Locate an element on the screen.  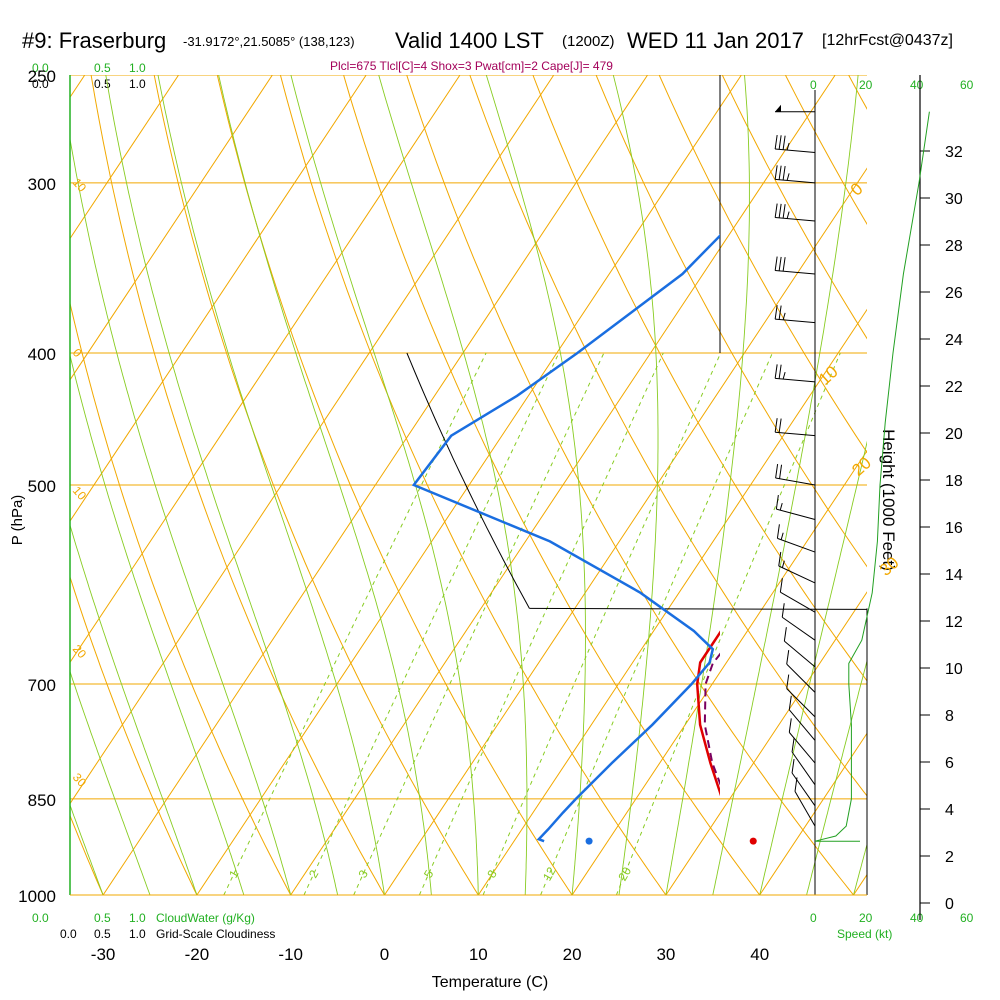
station-title: #9: Fraserburg is located at coordinates (94, 40).